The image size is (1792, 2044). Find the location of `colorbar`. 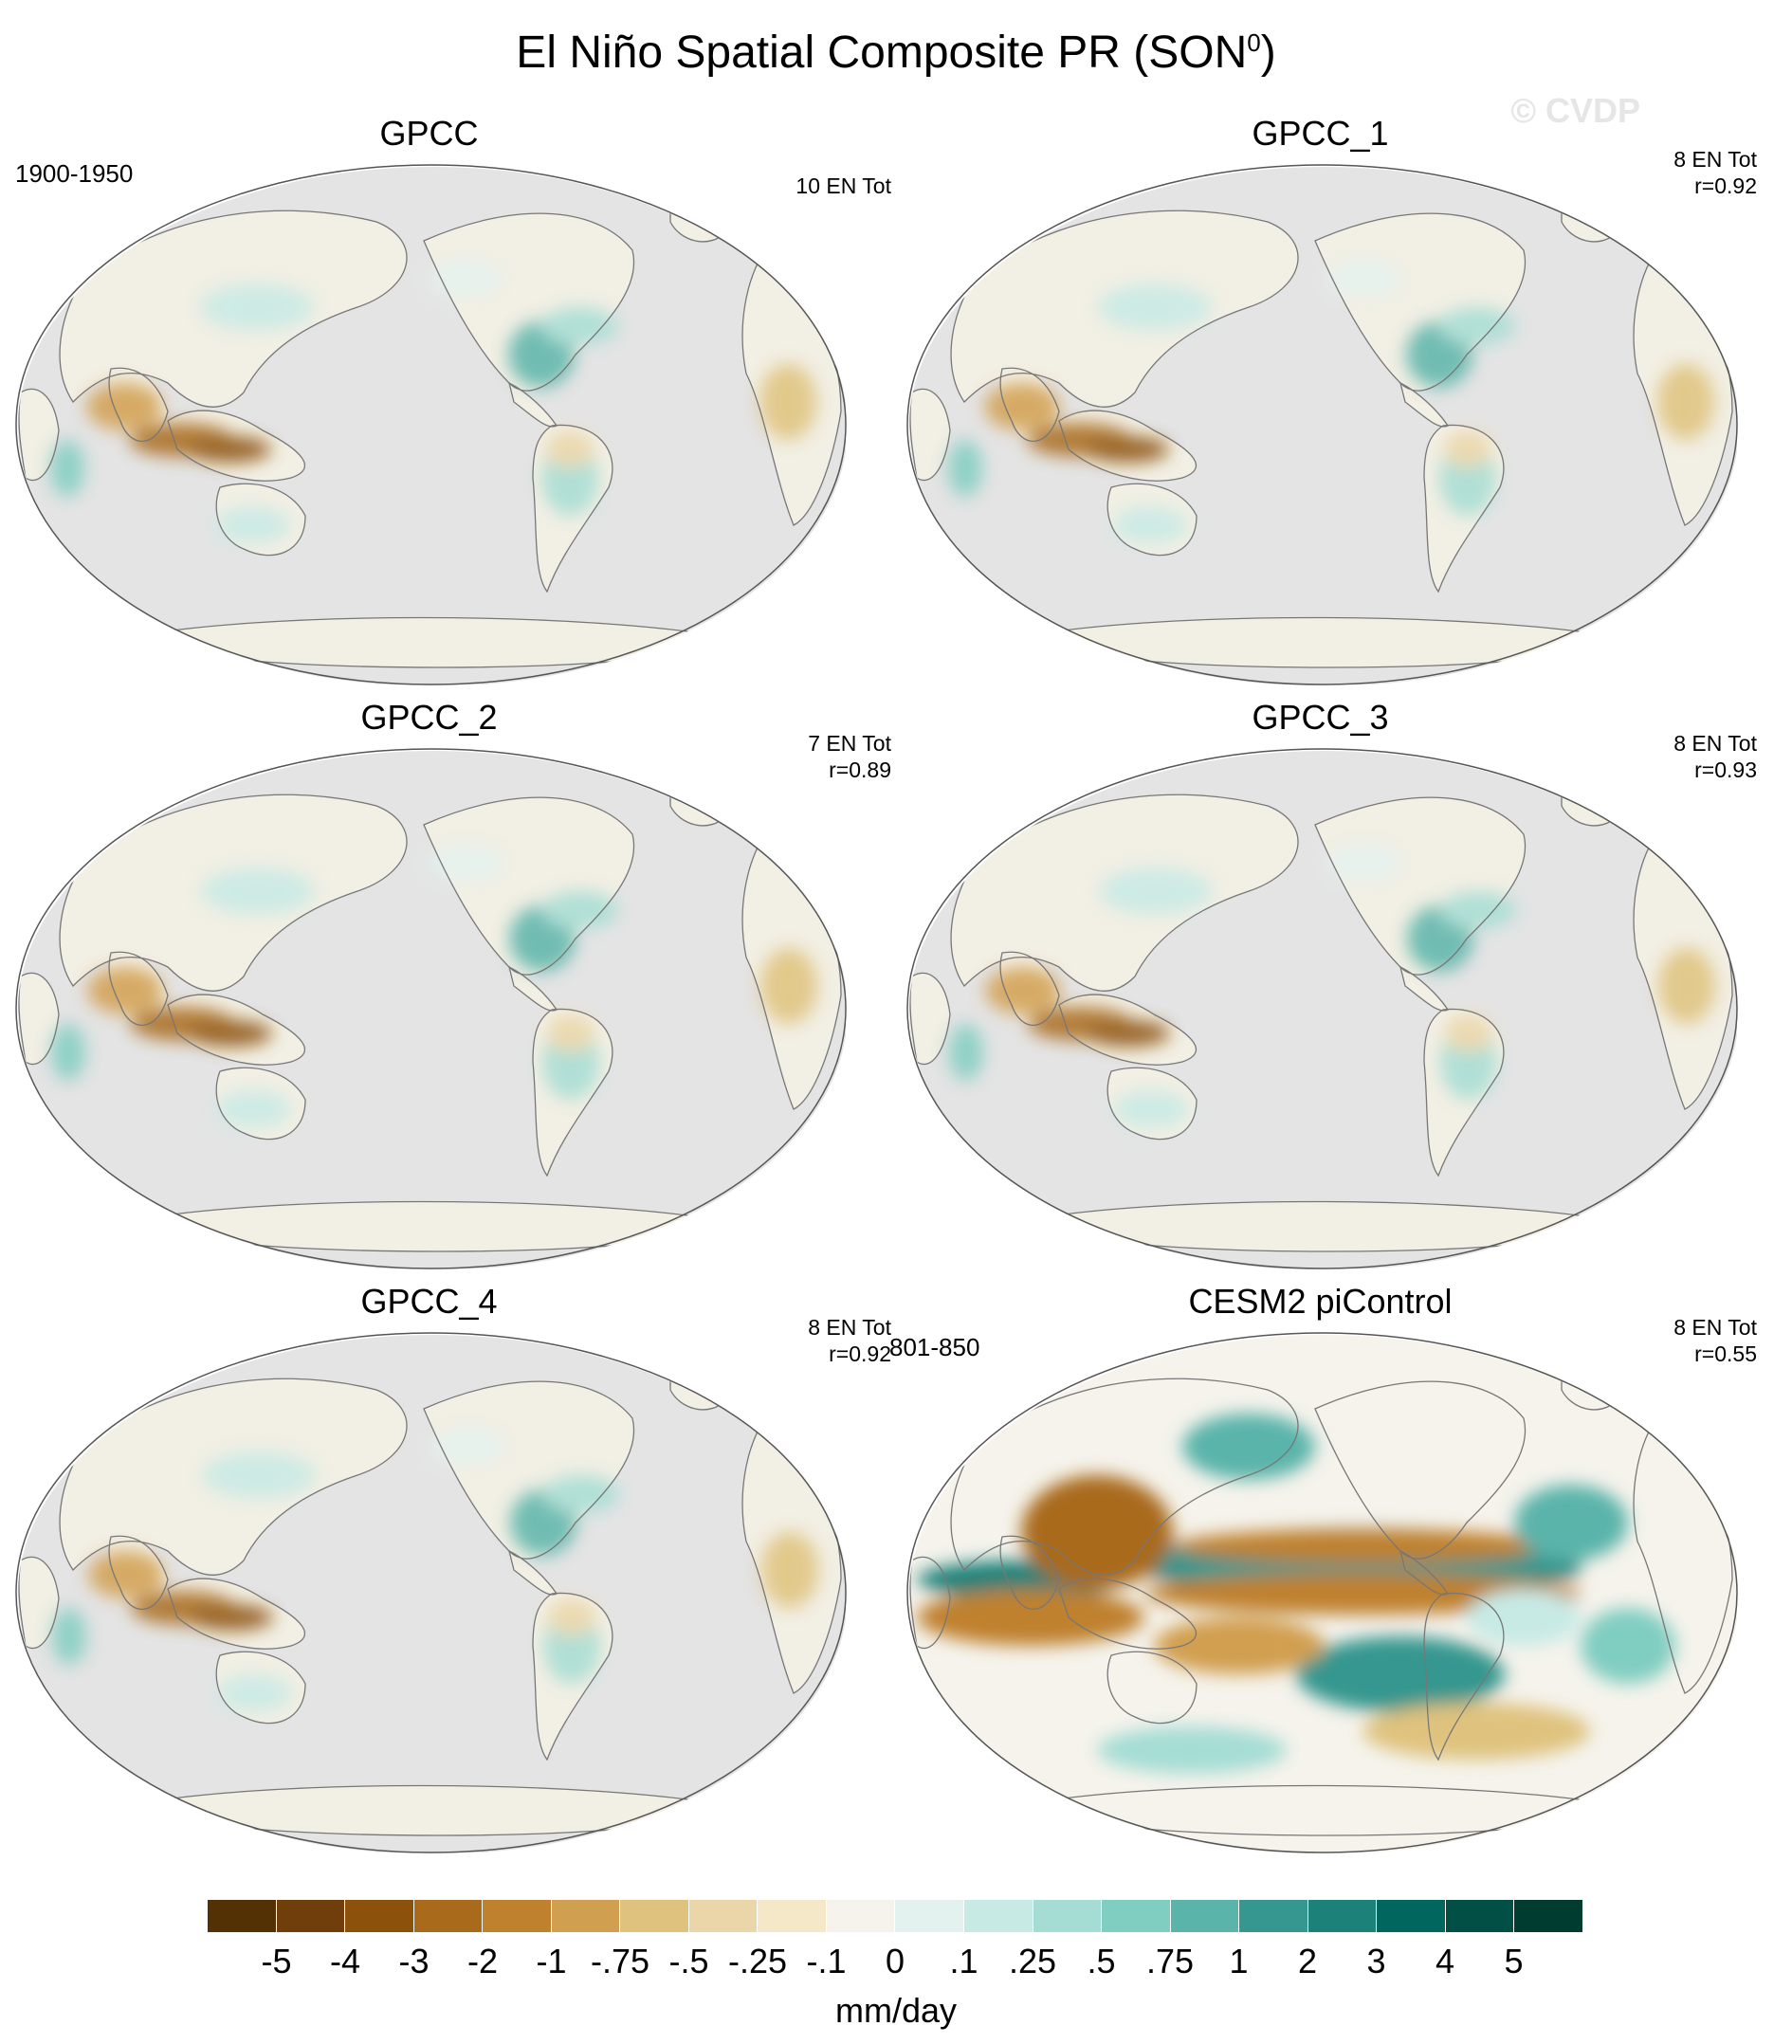

colorbar is located at coordinates (895, 1916).